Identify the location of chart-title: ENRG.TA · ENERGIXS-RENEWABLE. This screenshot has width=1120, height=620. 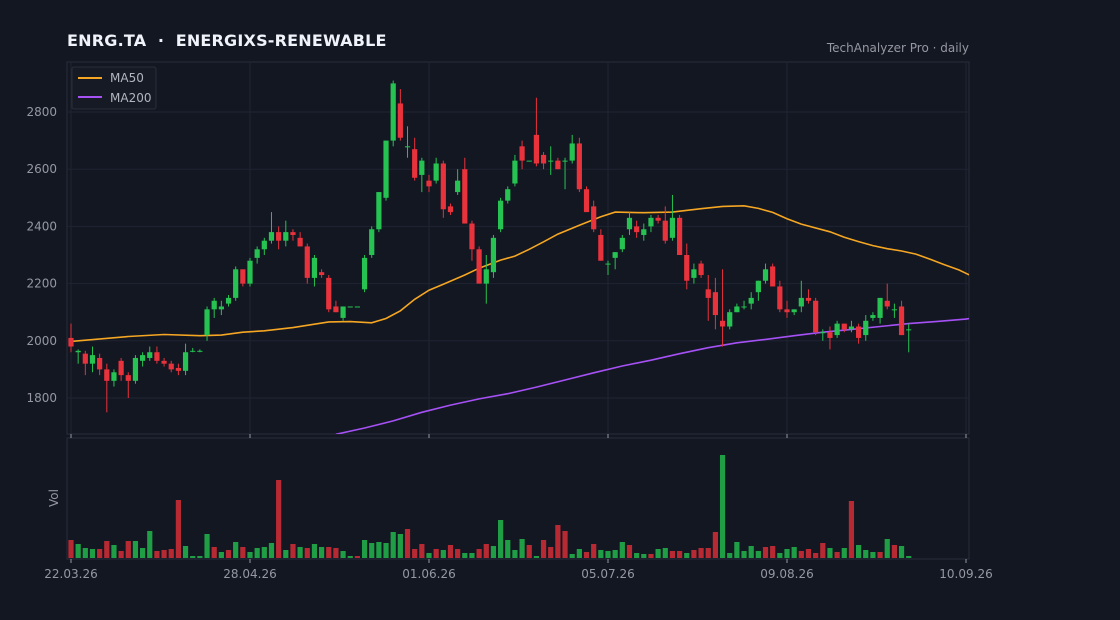
(227, 40).